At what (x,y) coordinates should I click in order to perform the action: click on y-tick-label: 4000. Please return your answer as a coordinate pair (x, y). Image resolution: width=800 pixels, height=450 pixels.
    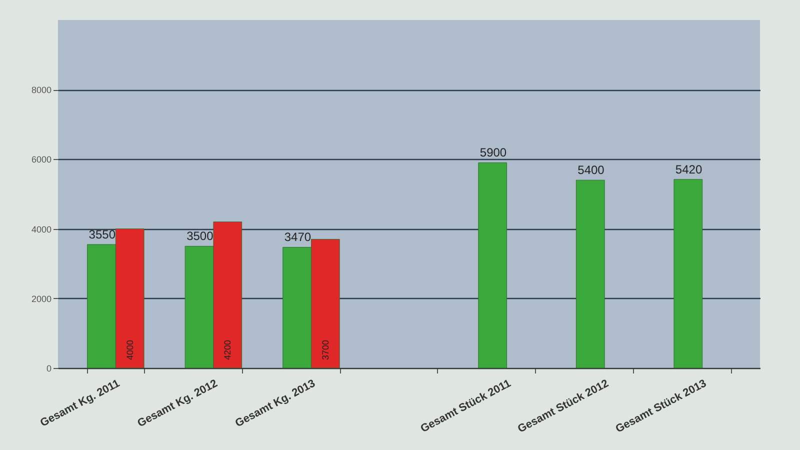
    Looking at the image, I should click on (41, 229).